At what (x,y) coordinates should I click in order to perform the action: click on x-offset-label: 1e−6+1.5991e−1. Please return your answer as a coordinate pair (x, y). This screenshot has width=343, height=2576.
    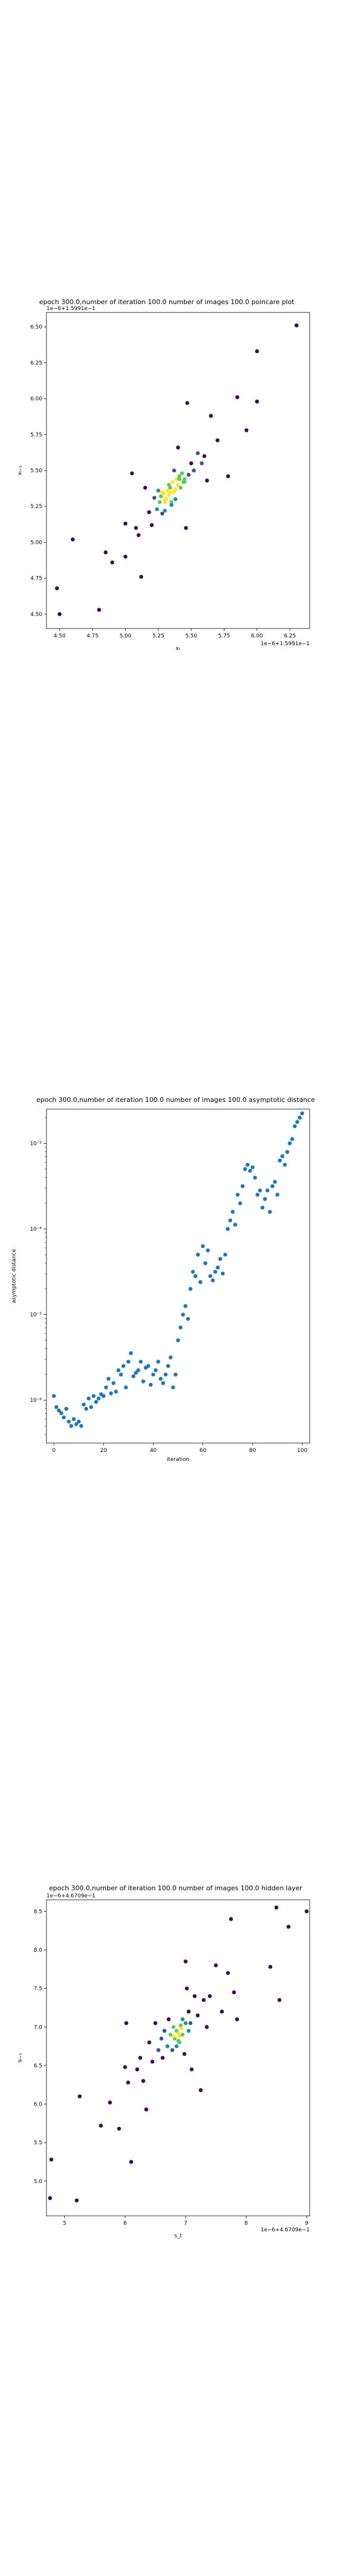
    Looking at the image, I should click on (286, 644).